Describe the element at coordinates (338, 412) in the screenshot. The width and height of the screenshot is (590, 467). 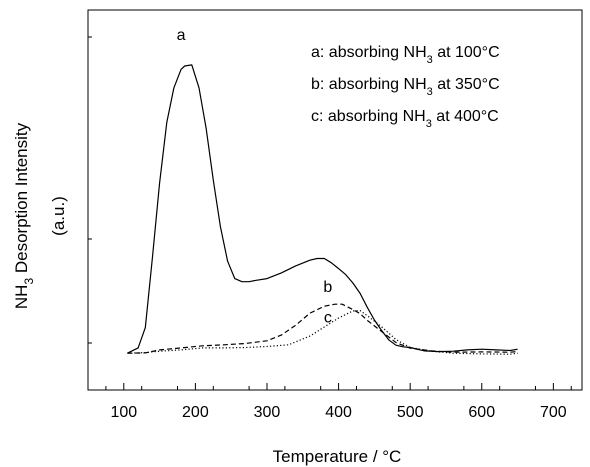
I see `x-tick-label: 400` at that location.